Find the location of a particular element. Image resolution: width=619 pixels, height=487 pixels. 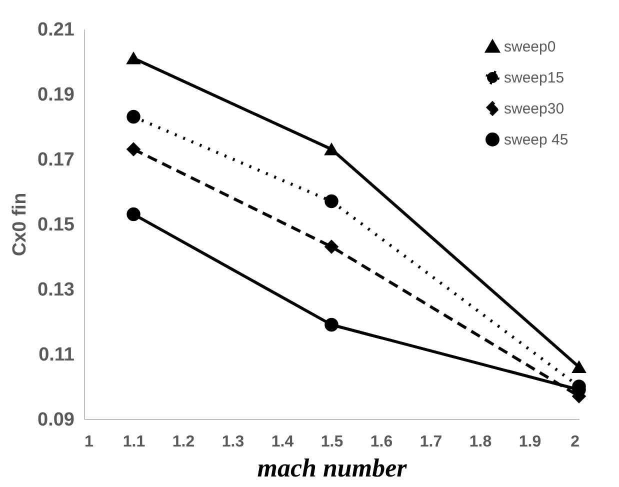

x-tick-label: 1.1 is located at coordinates (134, 442).